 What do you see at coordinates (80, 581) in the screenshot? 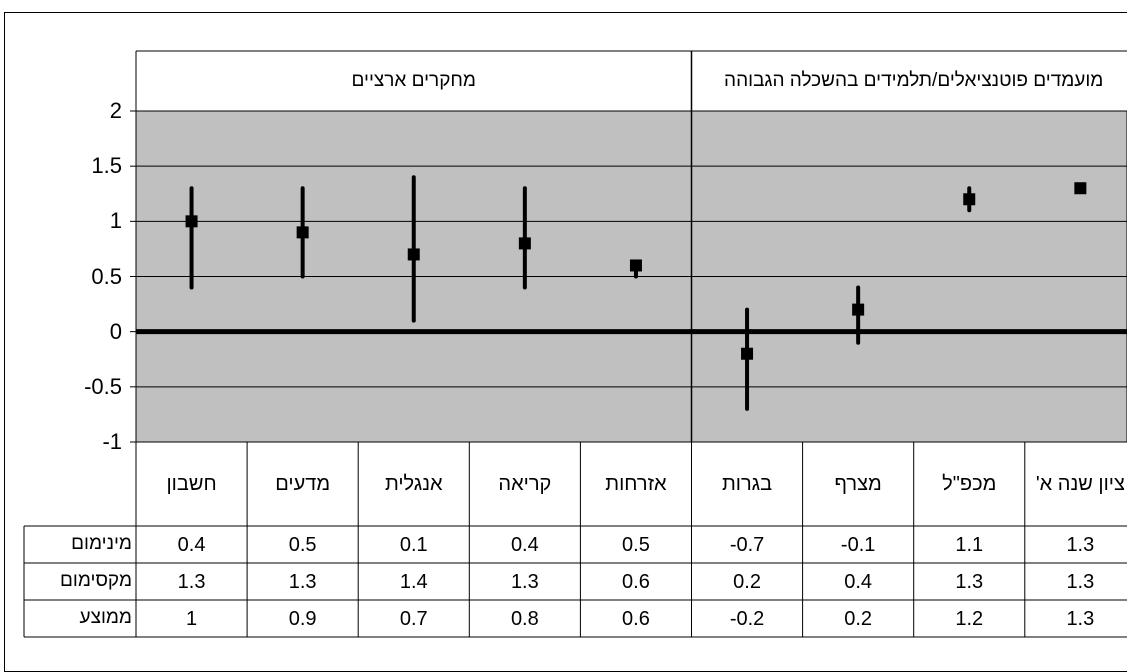
I see `table-row-label: מקסימום` at bounding box center [80, 581].